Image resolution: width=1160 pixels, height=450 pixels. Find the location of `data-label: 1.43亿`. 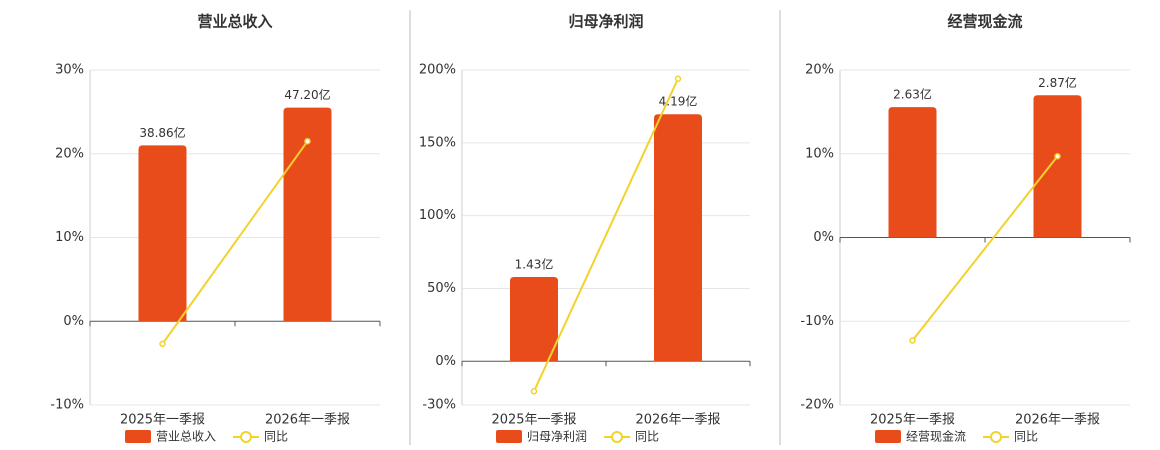

data-label: 1.43亿 is located at coordinates (534, 264).